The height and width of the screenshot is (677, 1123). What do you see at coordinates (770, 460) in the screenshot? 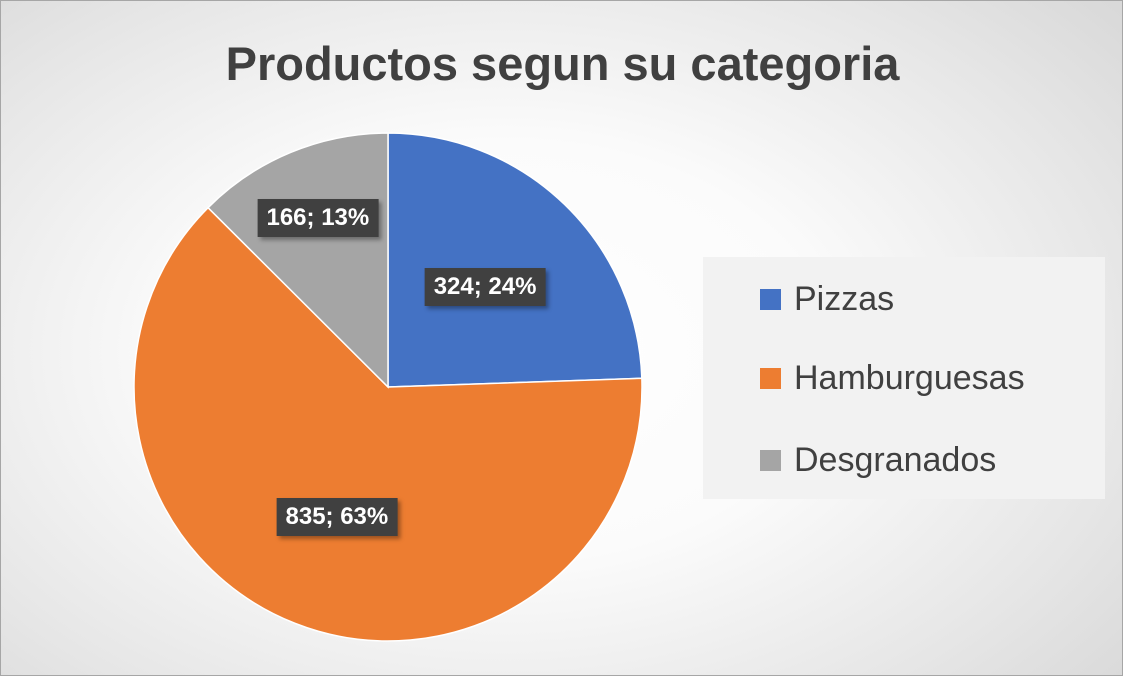
I see `legend-swatch-desgranados` at bounding box center [770, 460].